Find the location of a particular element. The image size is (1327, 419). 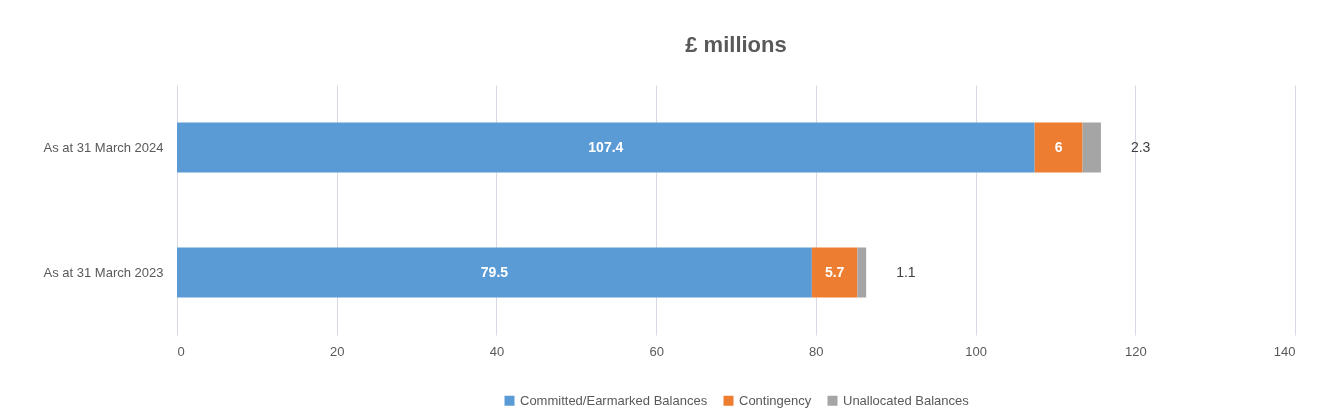

legend-label: Contingency is located at coordinates (775, 400).